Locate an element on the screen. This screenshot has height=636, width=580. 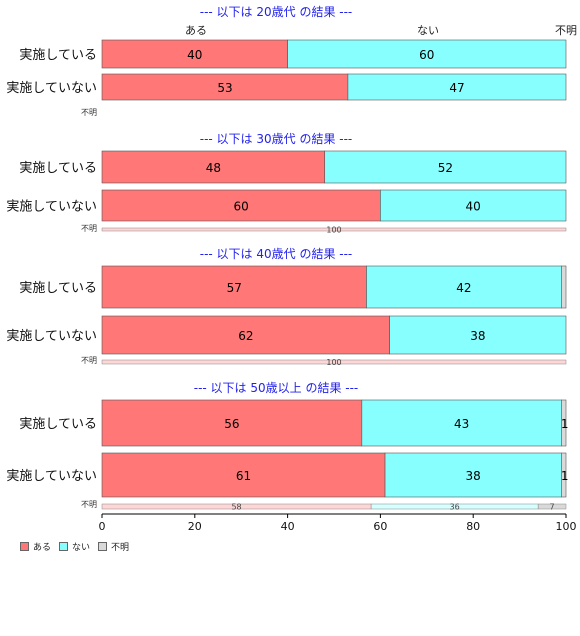
chart-legend: ある ない 不明 is located at coordinates (74, 546).